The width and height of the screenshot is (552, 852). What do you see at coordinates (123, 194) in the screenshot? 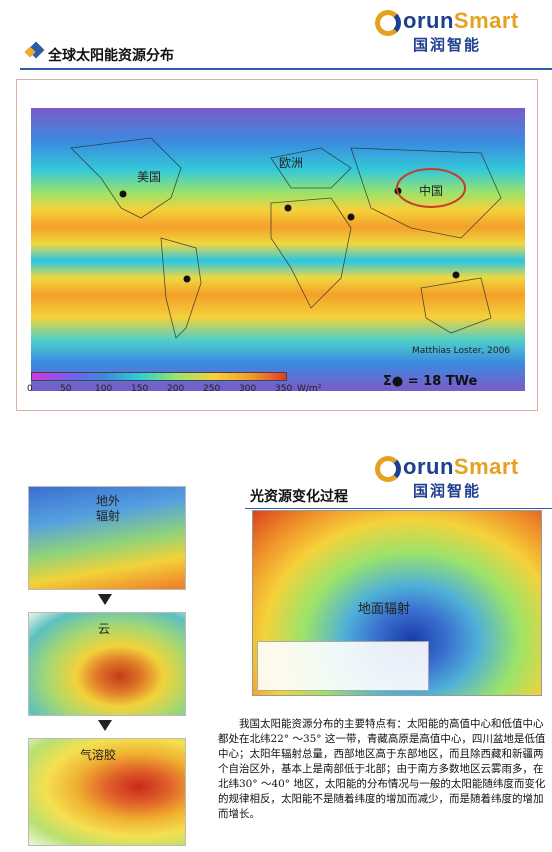
I see `site-dot-usa` at bounding box center [123, 194].